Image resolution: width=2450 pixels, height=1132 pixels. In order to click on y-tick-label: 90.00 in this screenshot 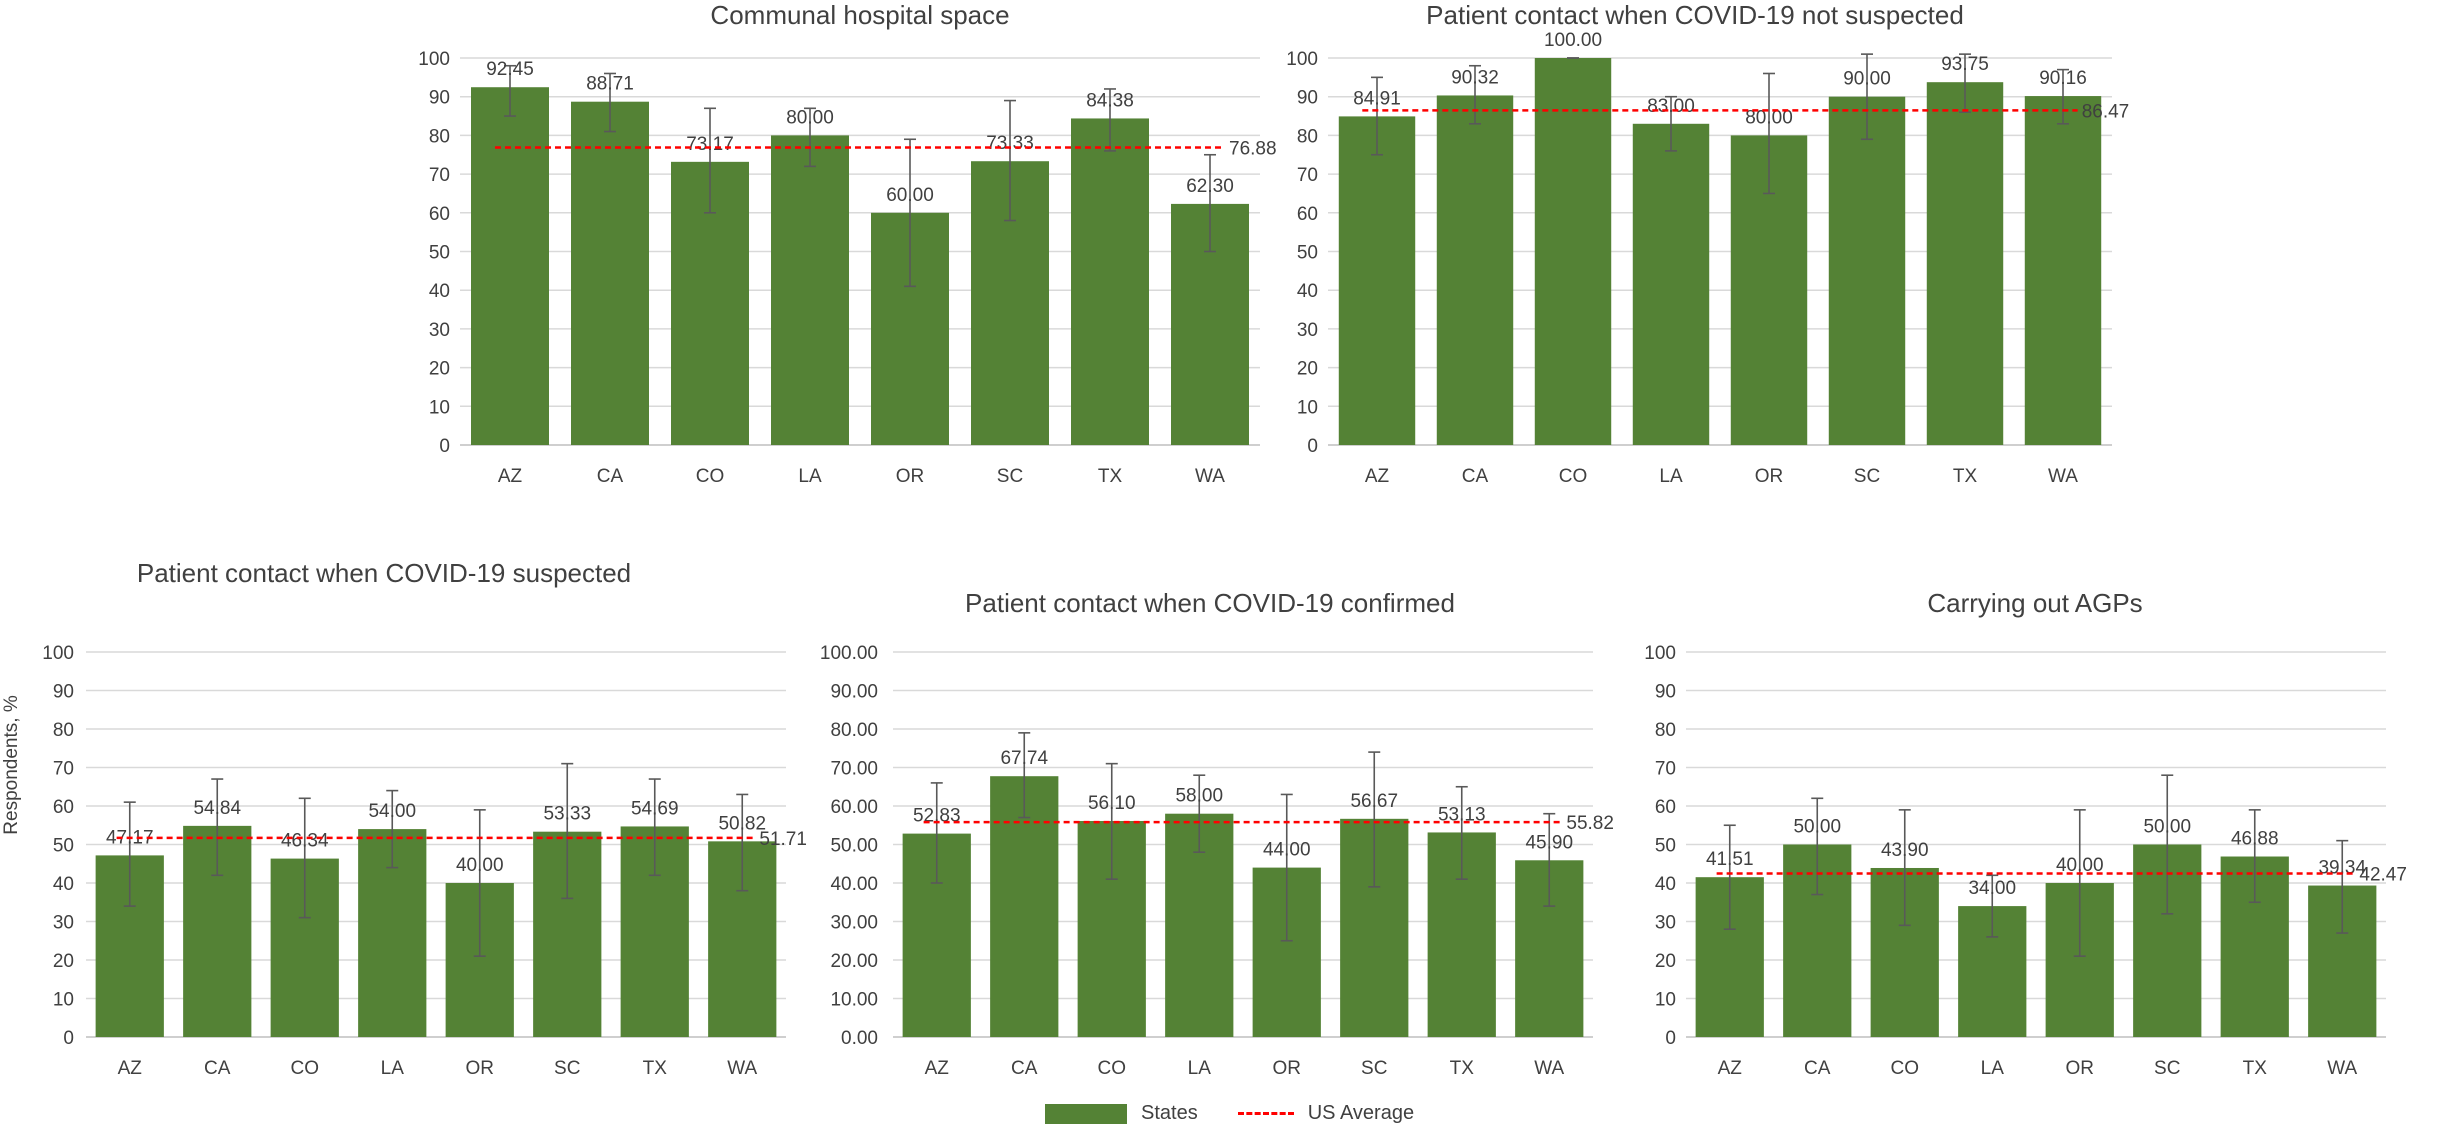, I will do `click(854, 692)`.